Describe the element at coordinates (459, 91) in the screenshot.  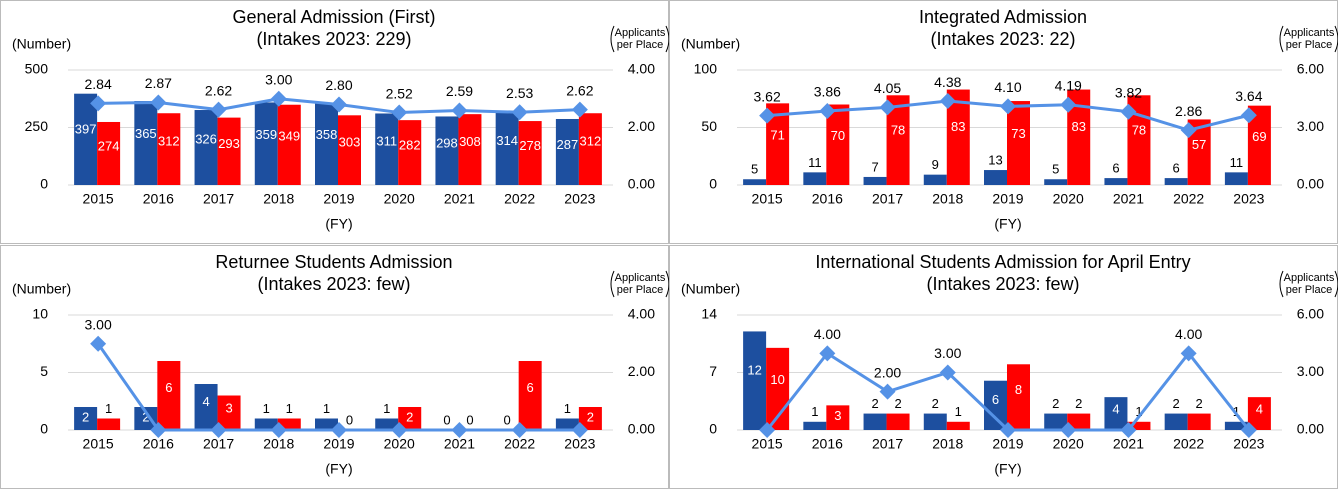
I see `line-label: 2.59` at that location.